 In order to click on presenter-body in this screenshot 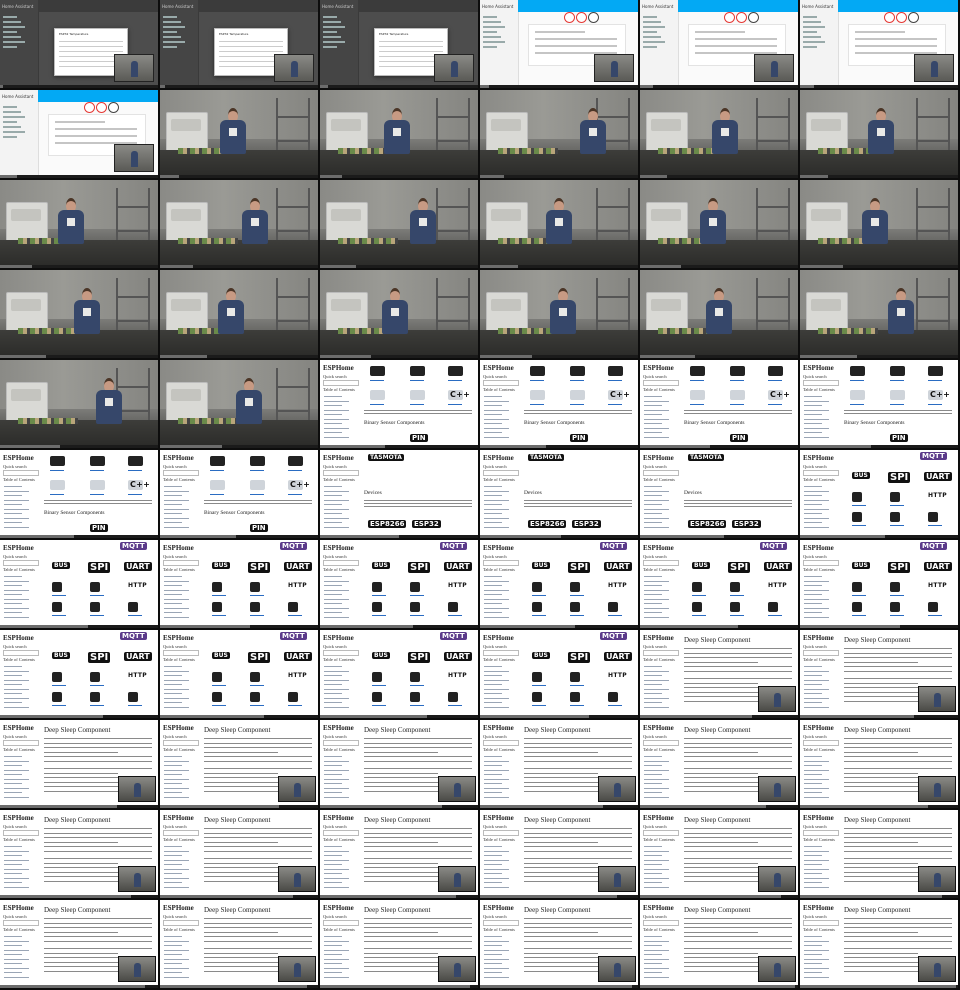, I will do `click(233, 137)`.